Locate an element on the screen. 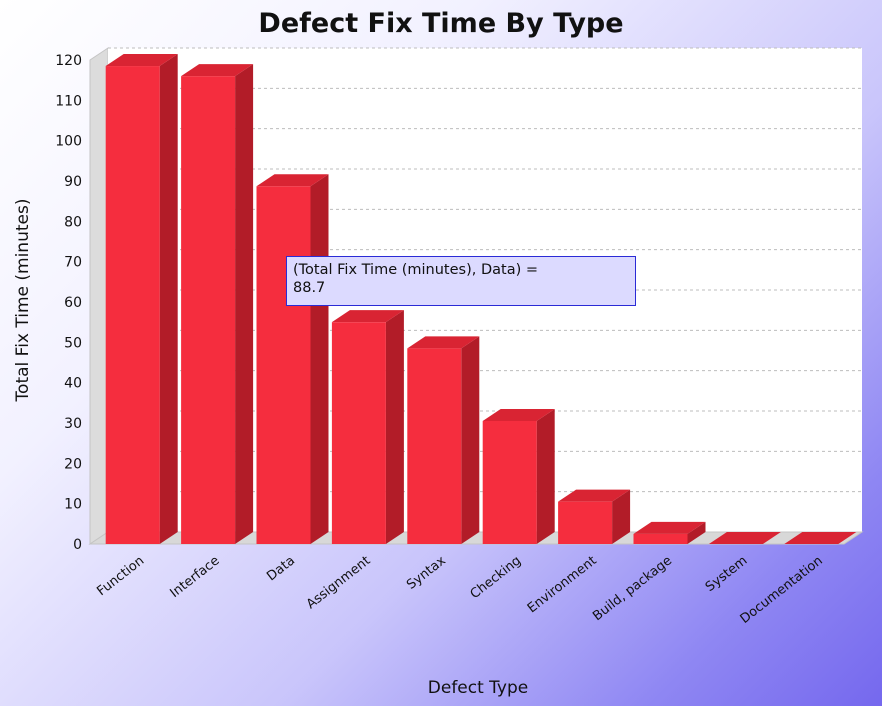 This screenshot has width=882, height=706. left-wall is located at coordinates (99, 296).